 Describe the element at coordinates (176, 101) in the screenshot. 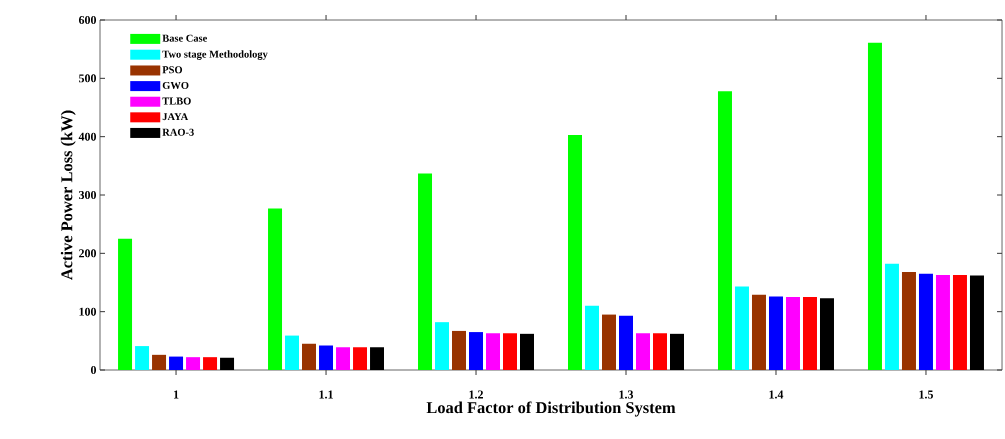

I see `legend-label: TLBO` at that location.